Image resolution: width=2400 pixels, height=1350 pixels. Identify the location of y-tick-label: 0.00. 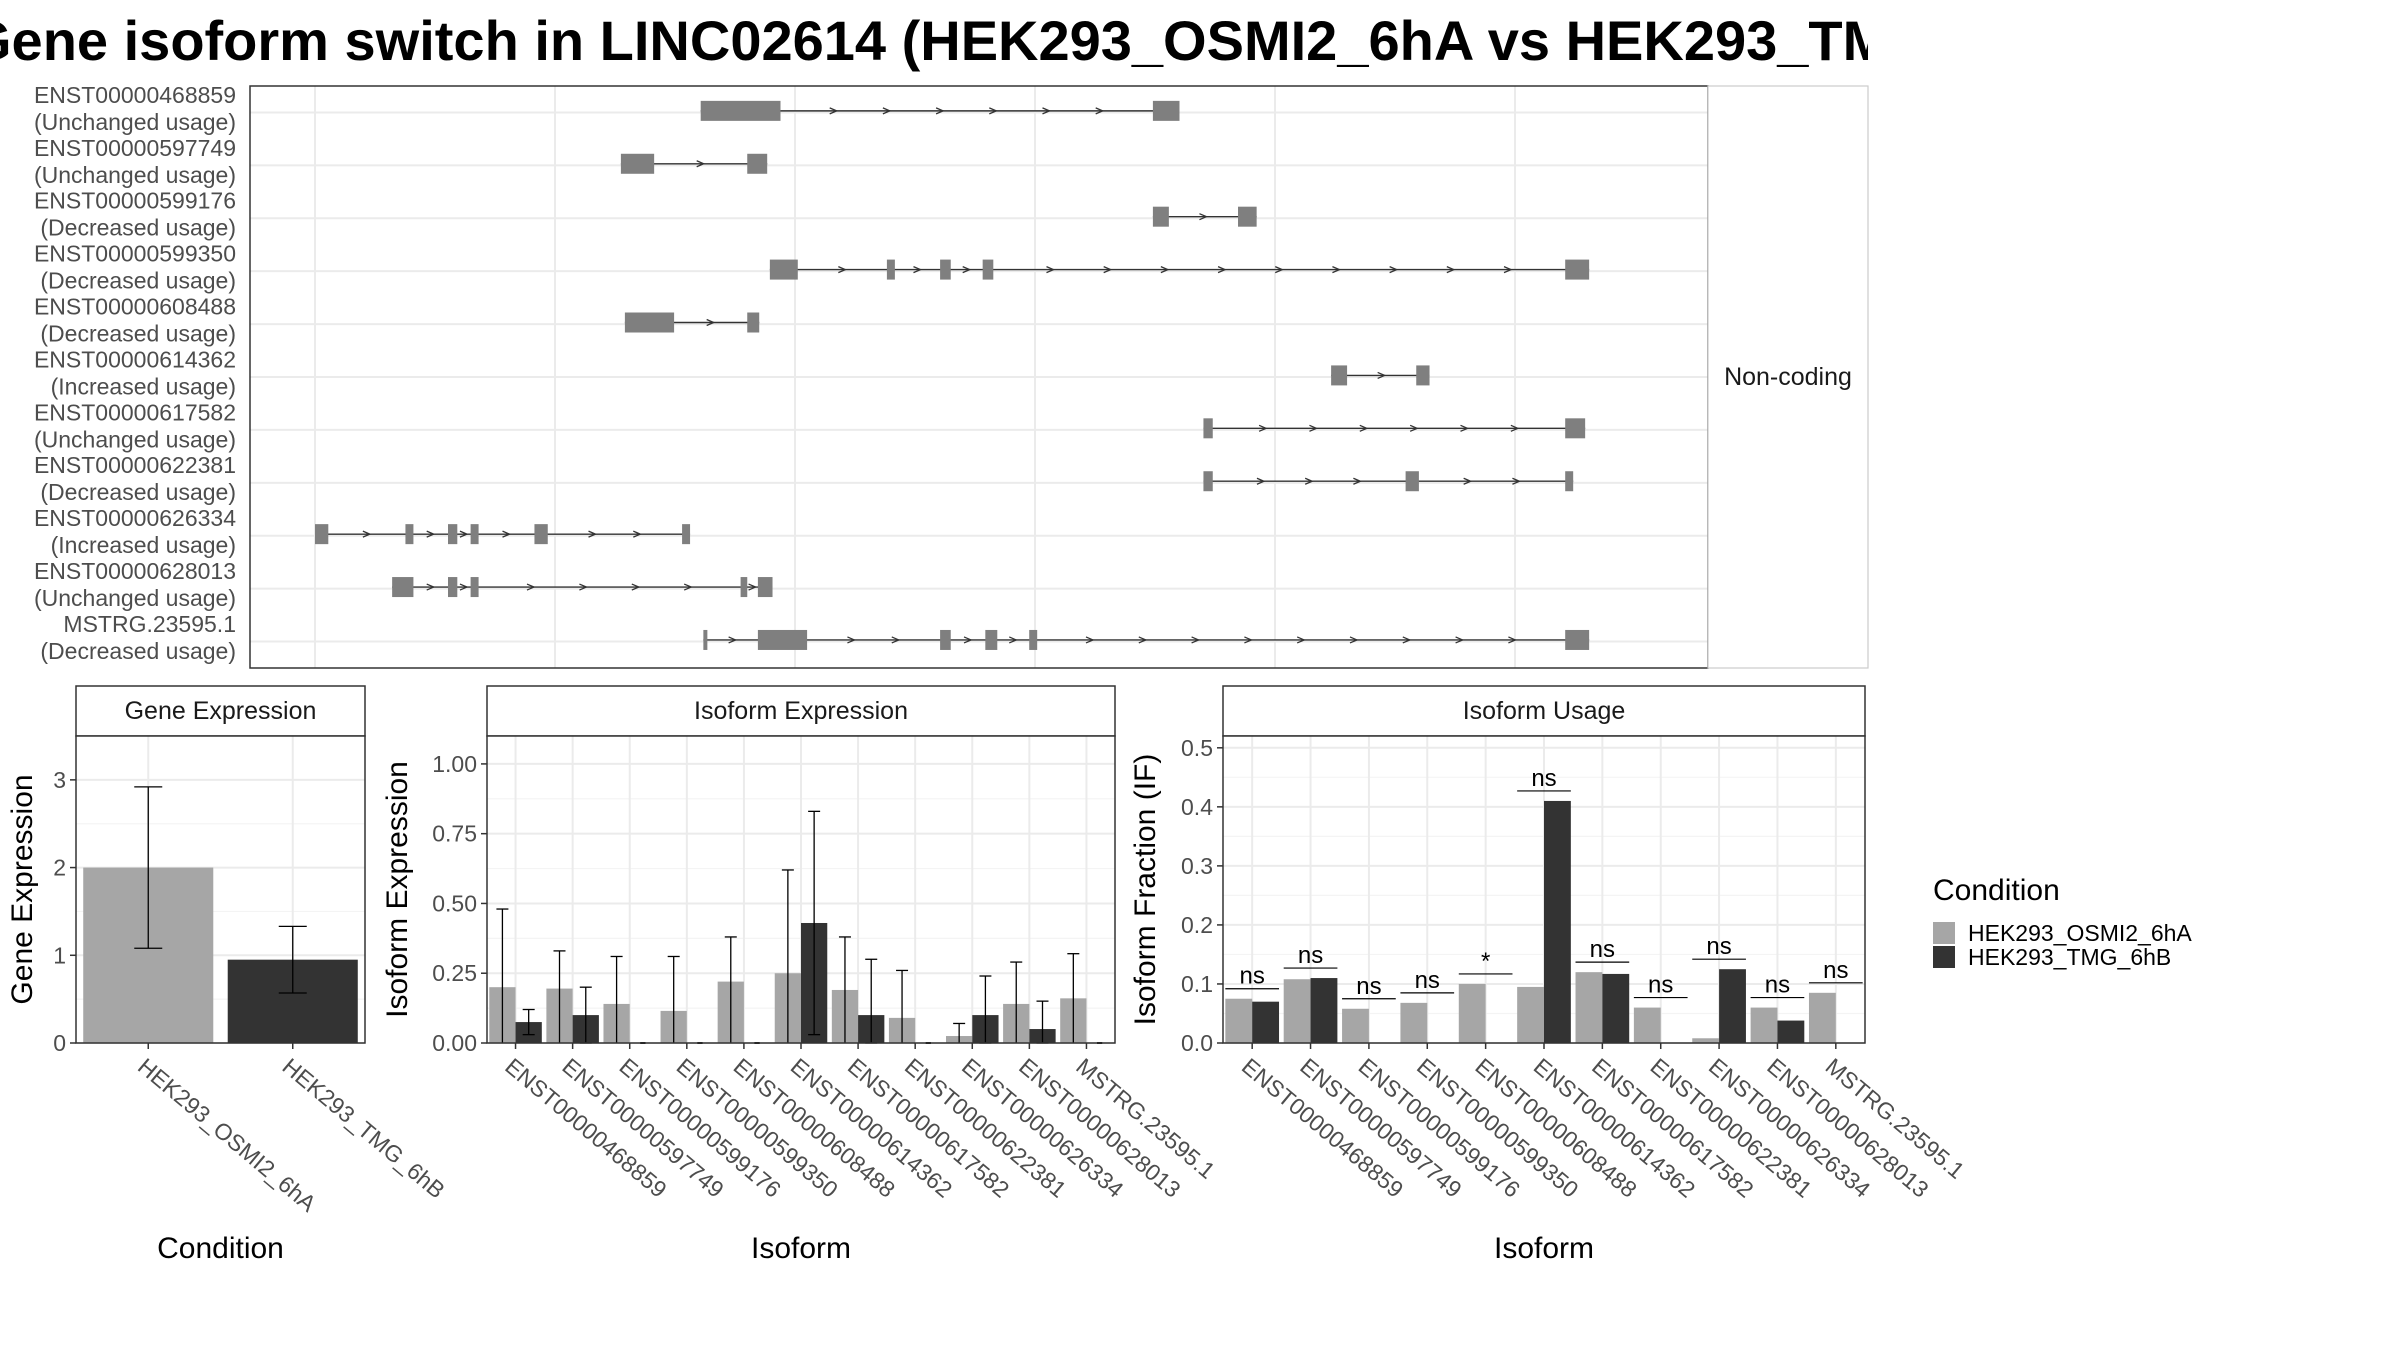
(454, 1043).